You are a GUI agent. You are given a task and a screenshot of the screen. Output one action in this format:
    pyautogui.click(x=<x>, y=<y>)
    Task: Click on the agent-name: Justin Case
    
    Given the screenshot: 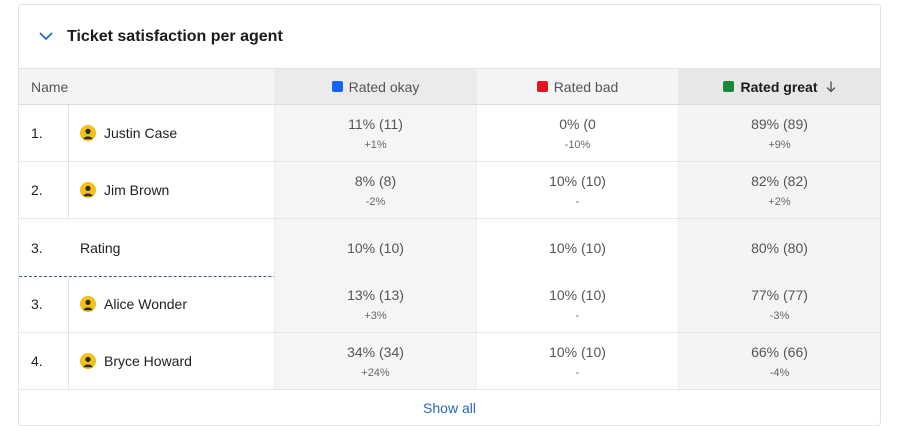 What is the action you would take?
    pyautogui.click(x=141, y=133)
    